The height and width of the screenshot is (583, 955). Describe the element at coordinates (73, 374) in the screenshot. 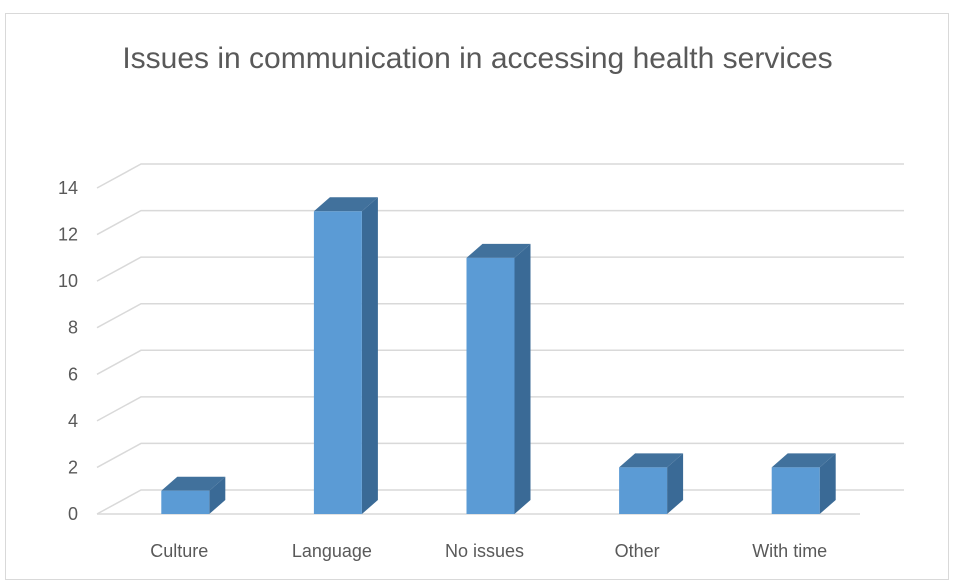

I see `y-tick-label: 6` at that location.